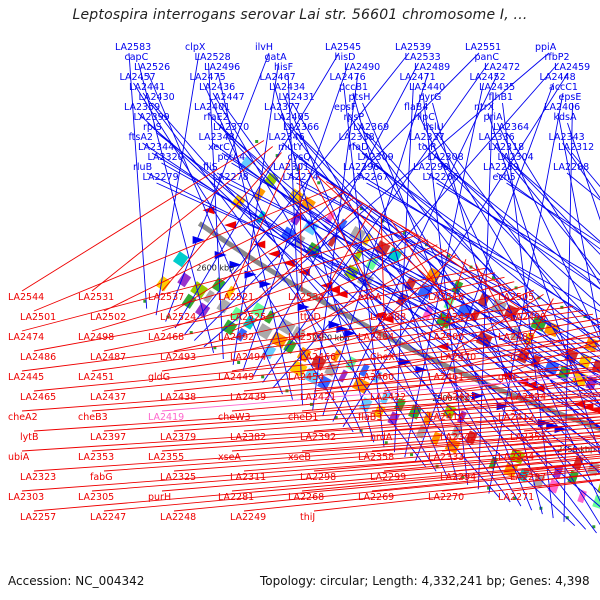  Describe the element at coordinates (96, 297) in the screenshot. I see `gene-label: LA2531` at that location.